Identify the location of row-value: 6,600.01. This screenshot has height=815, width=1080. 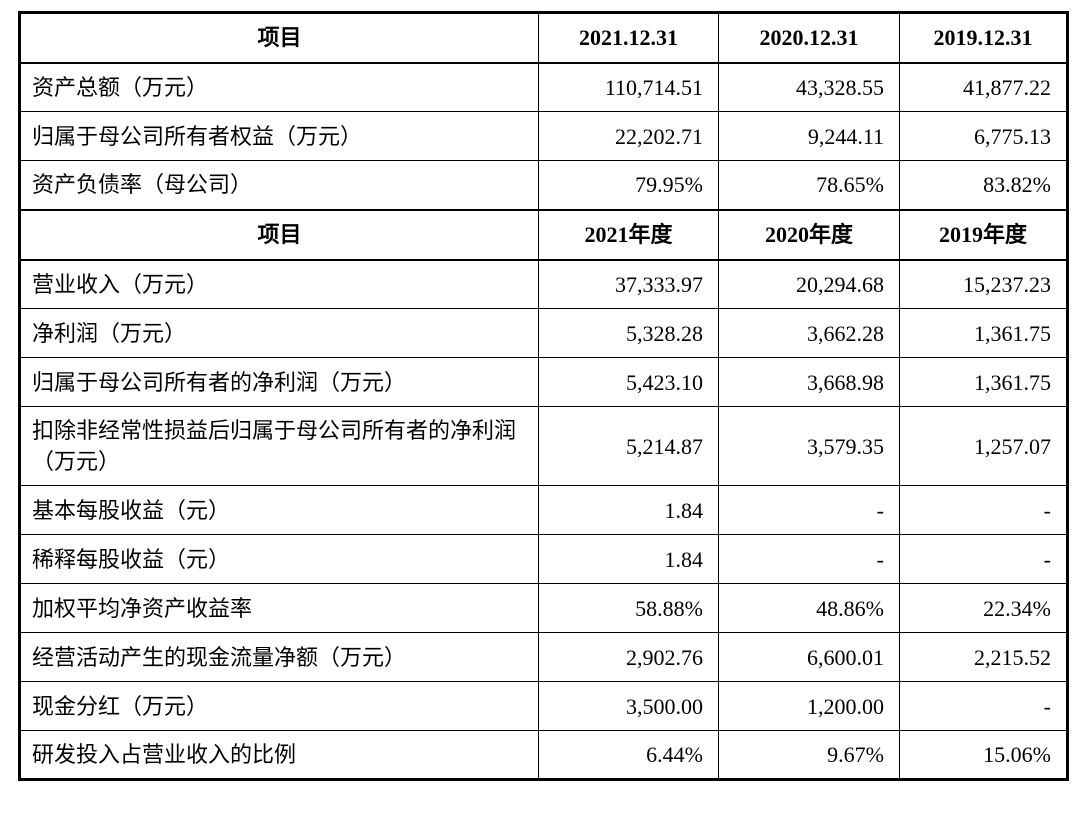
(809, 657).